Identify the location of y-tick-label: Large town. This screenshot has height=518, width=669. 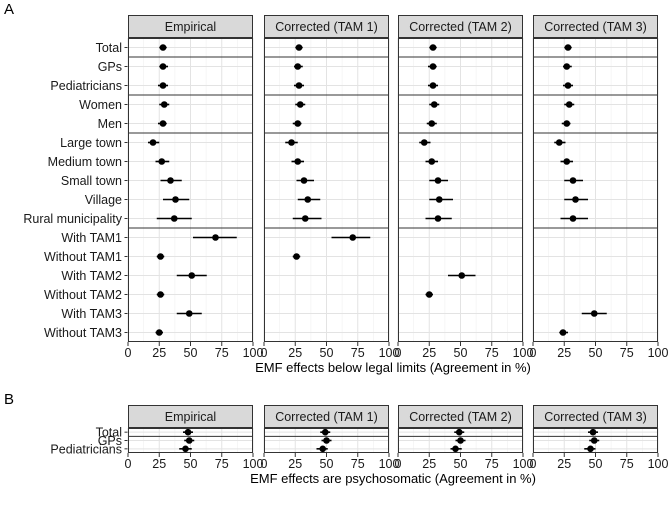
(91, 143).